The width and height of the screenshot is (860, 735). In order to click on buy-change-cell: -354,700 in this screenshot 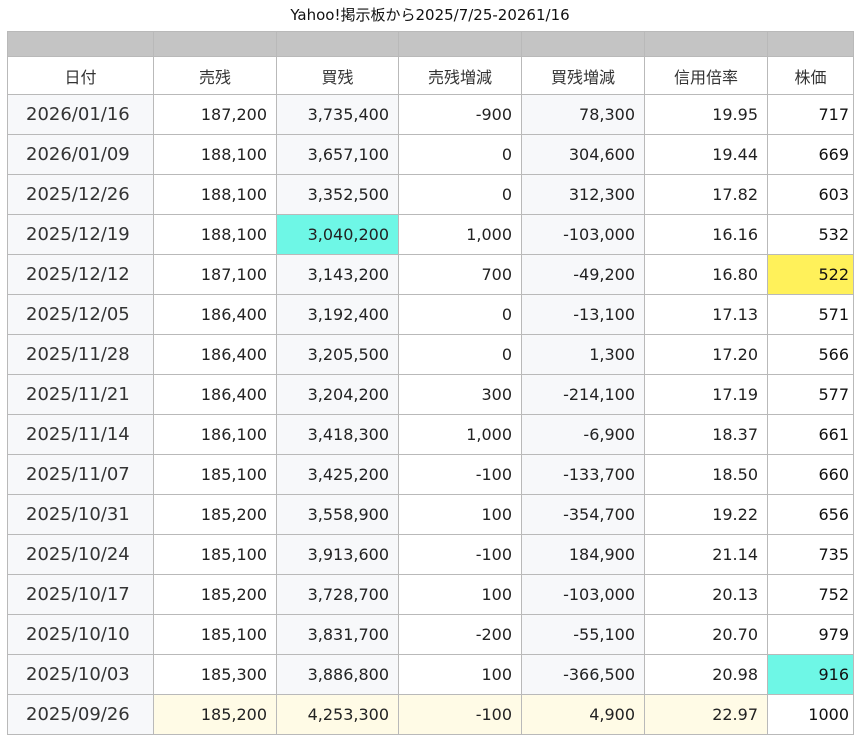, I will do `click(583, 514)`.